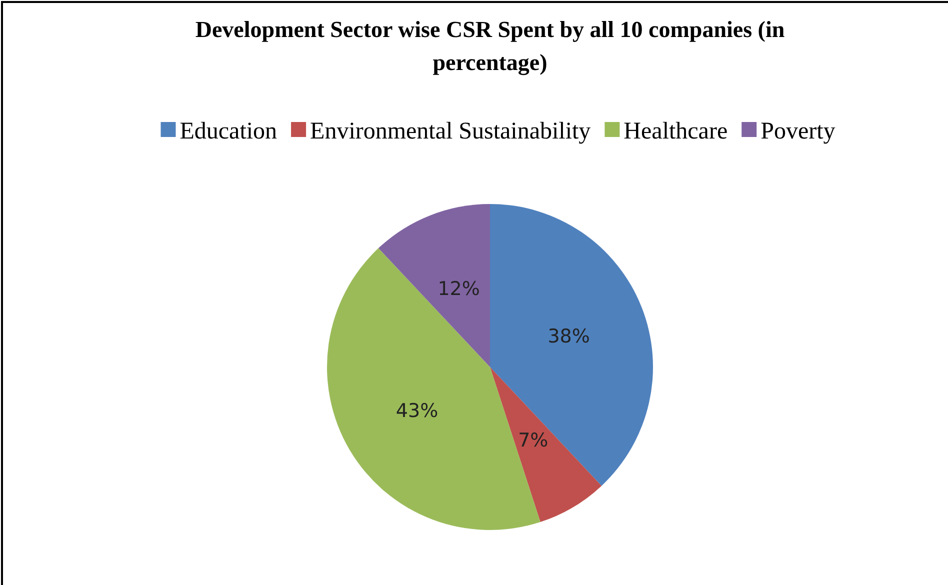 The image size is (948, 585). I want to click on legend-label: Environmental Sustainability, so click(450, 131).